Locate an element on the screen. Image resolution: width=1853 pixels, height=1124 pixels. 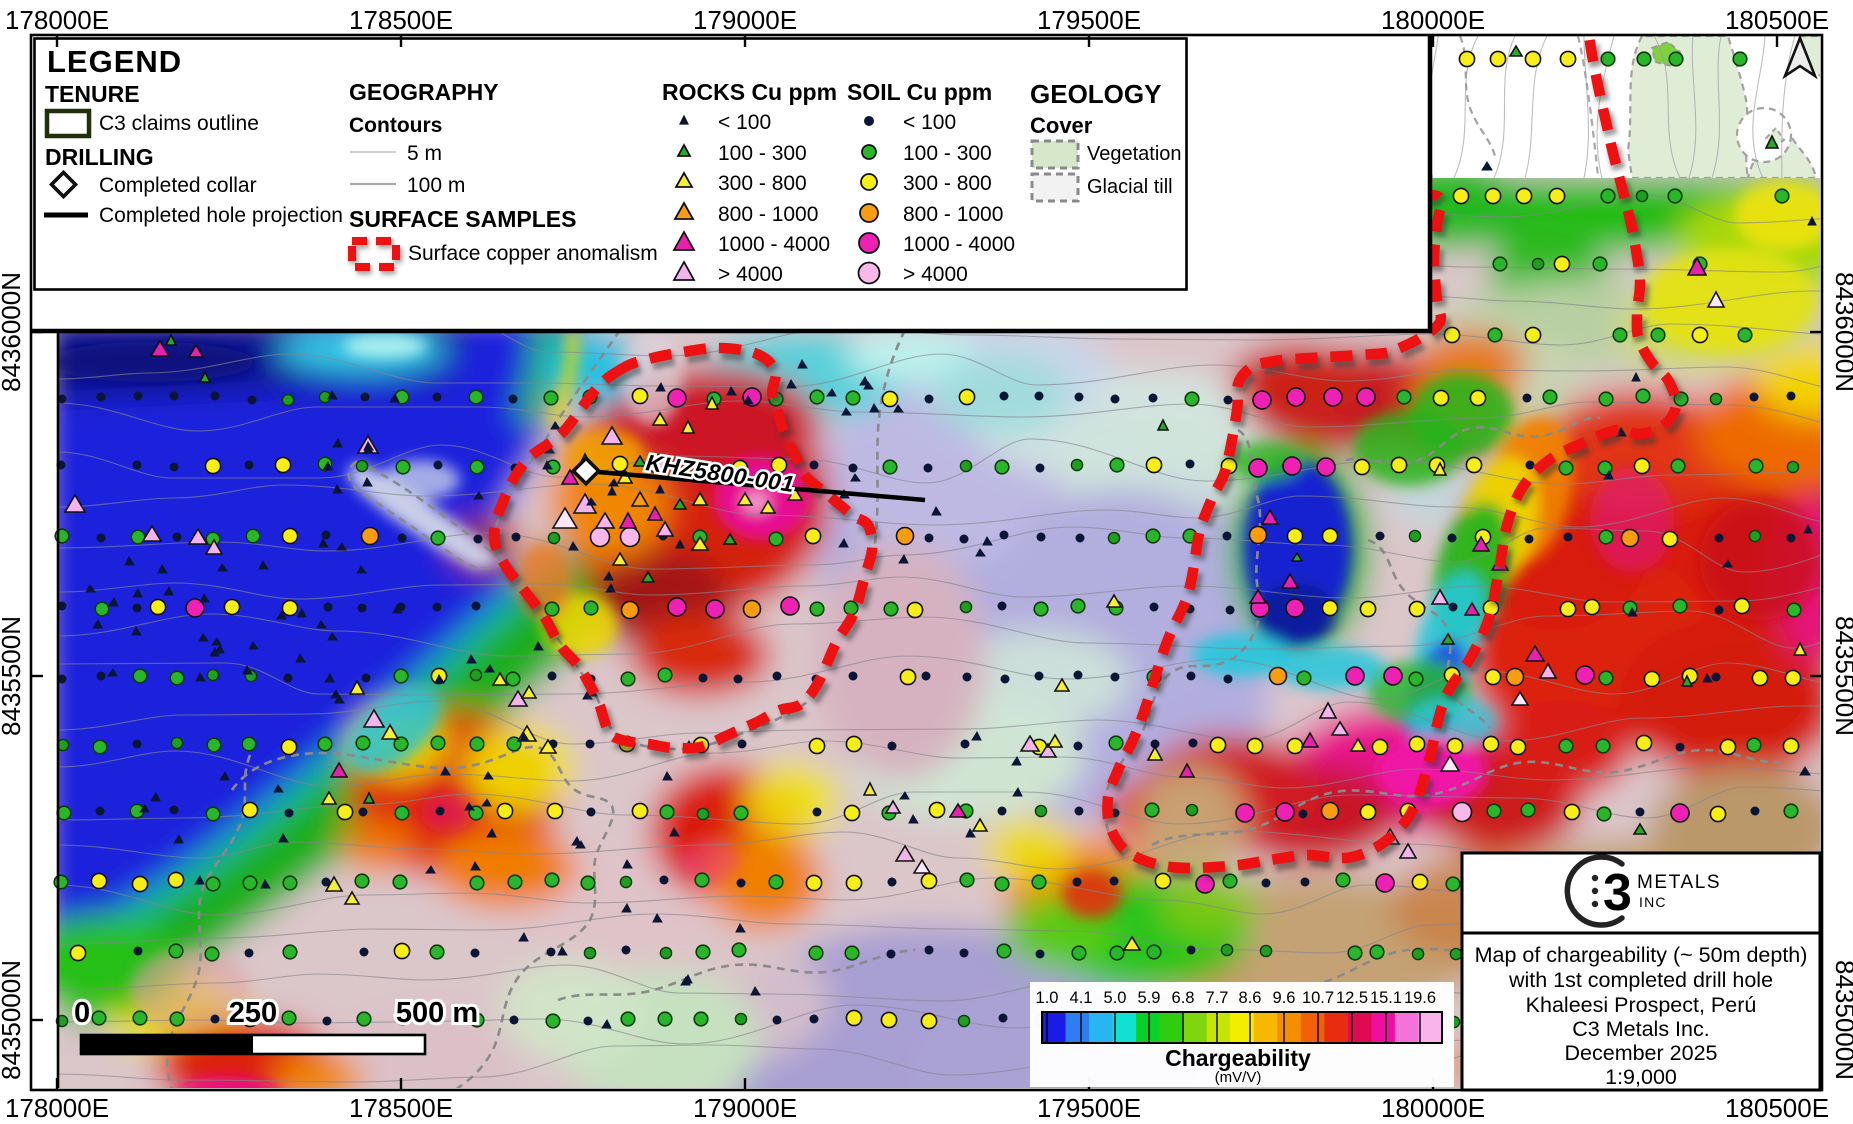
svg-text: 5.9 is located at coordinates (1149, 998).